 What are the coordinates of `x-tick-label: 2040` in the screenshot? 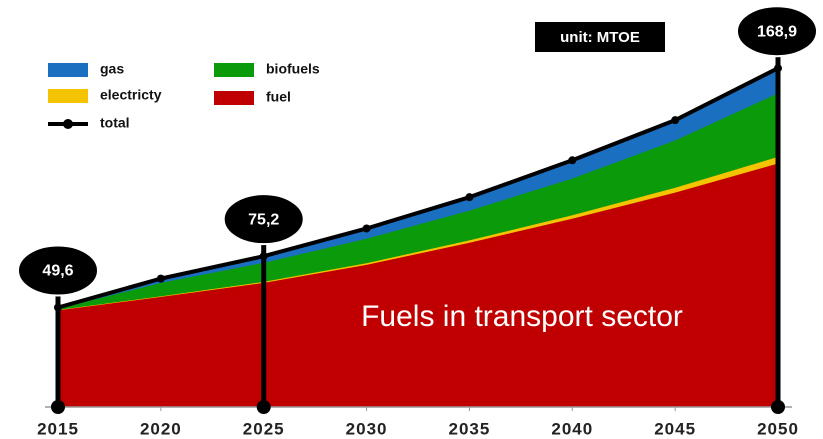 It's located at (572, 428).